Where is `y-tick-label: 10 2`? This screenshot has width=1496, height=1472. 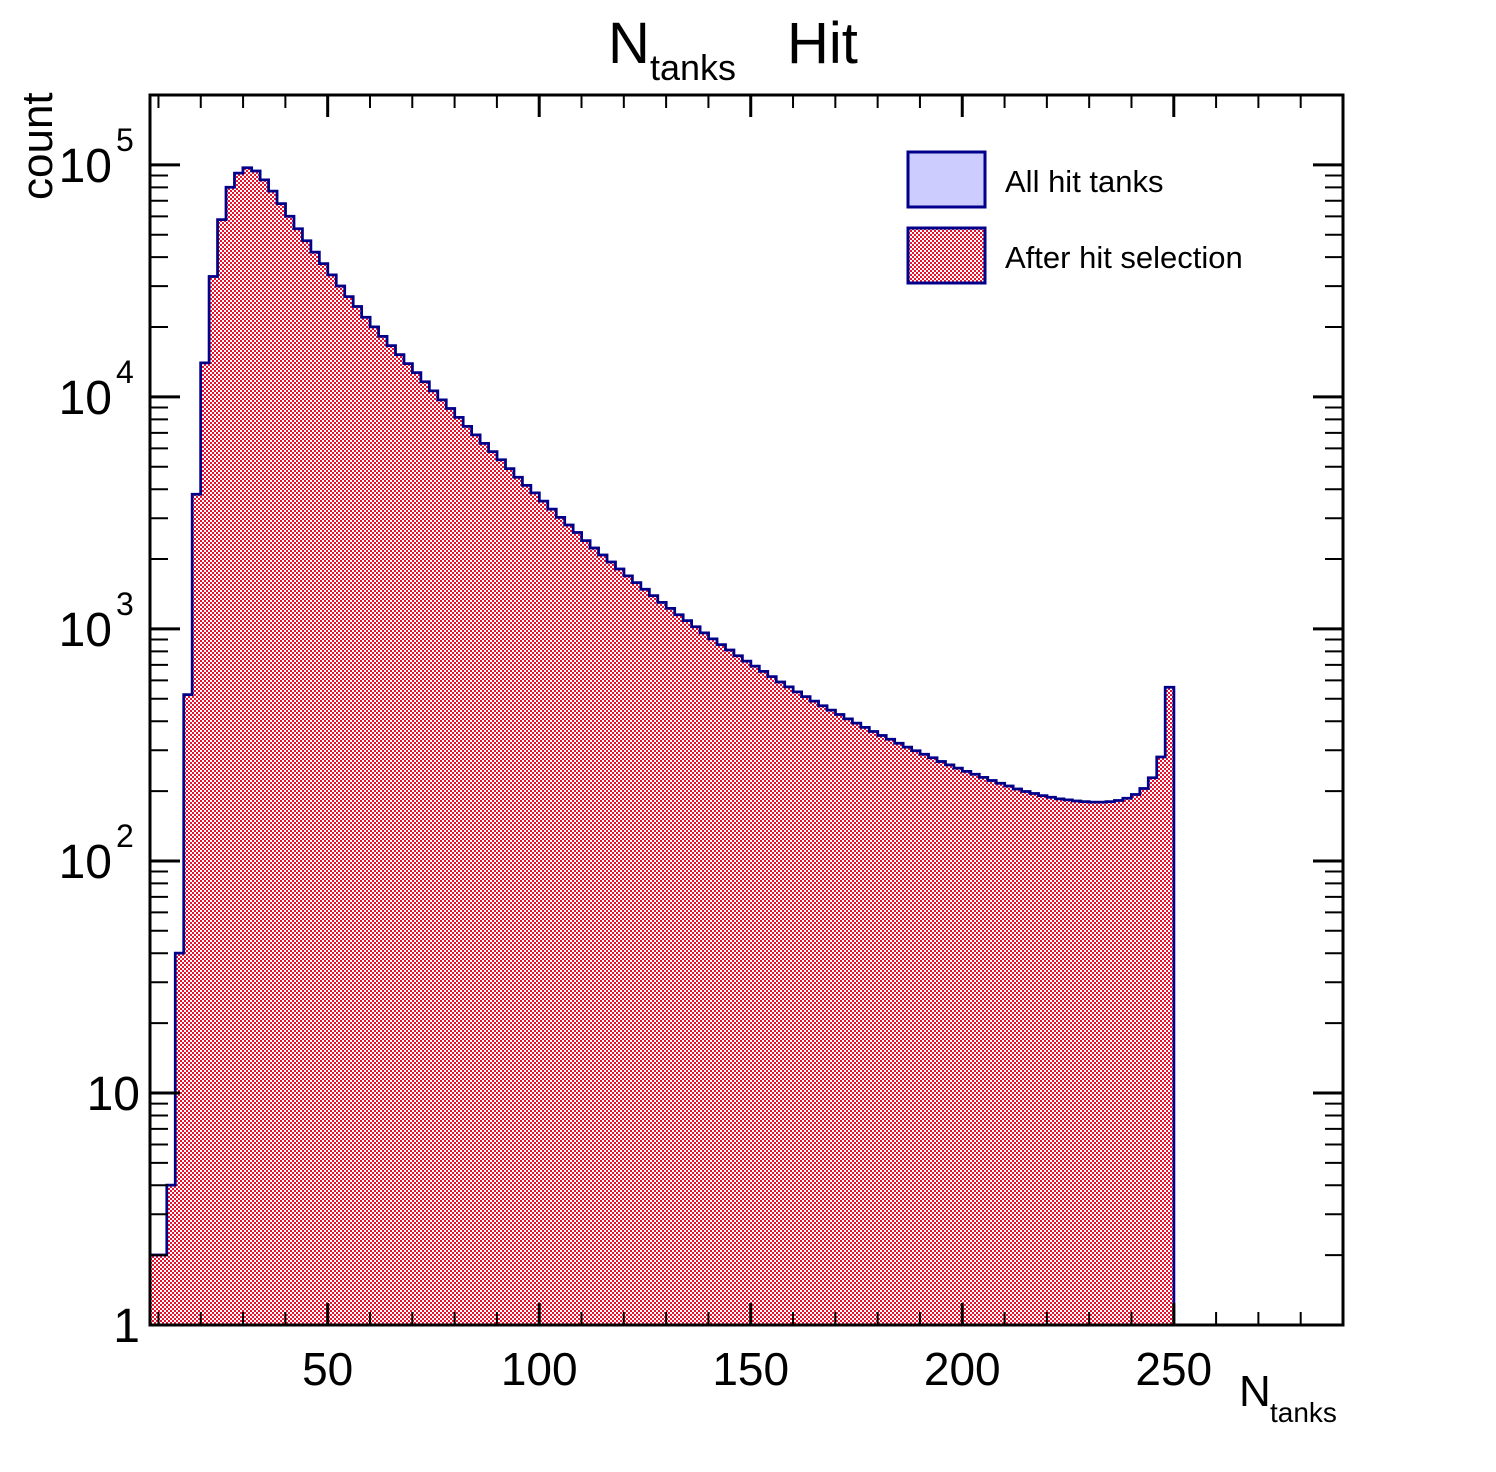 y-tick-label: 10 2 is located at coordinates (96, 853).